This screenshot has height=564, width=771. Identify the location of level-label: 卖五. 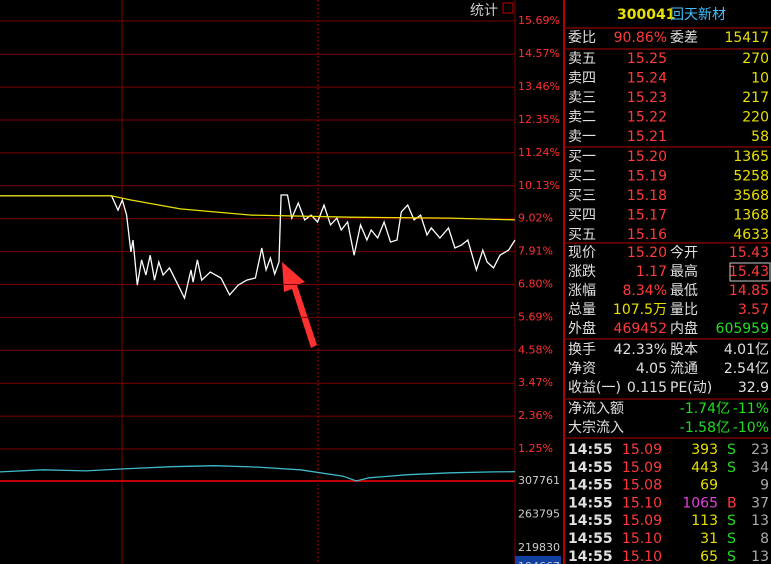
(582, 59).